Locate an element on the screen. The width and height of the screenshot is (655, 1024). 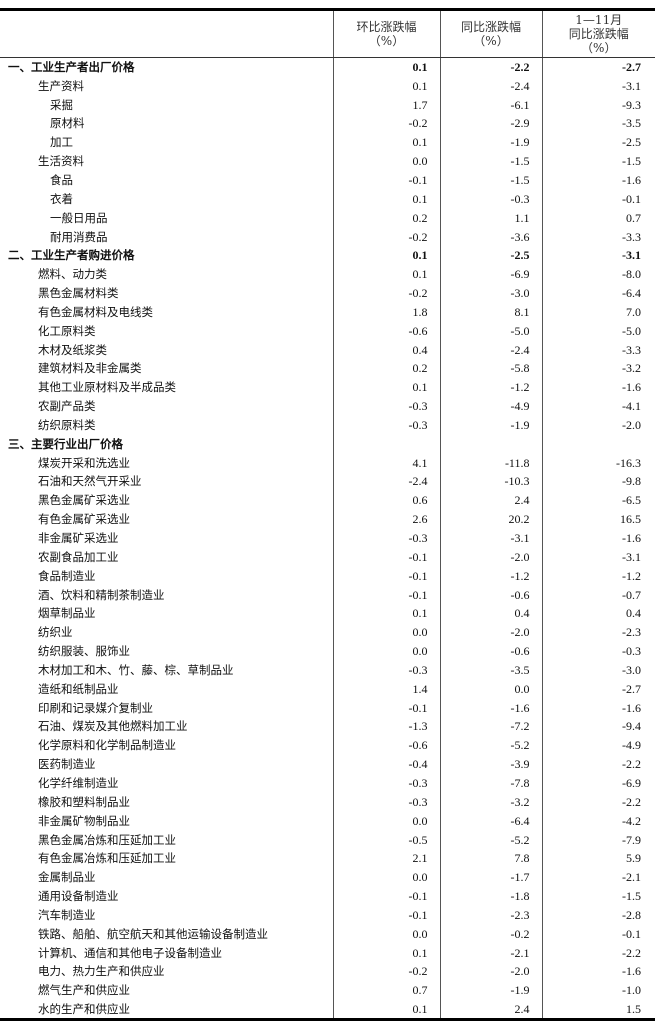
yoy-value: -6.9 is located at coordinates (490, 274).